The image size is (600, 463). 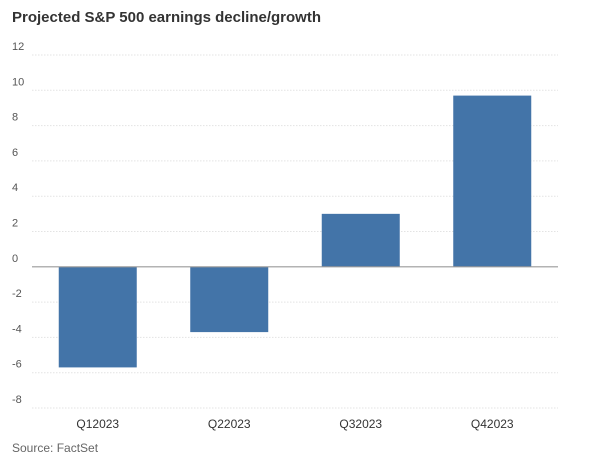 I want to click on source-note: Source: FactSet, so click(x=55, y=448).